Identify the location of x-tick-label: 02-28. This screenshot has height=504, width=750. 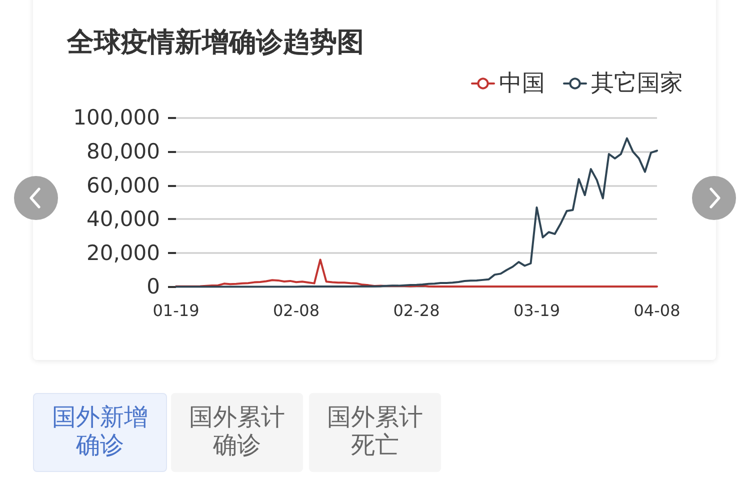
(416, 310).